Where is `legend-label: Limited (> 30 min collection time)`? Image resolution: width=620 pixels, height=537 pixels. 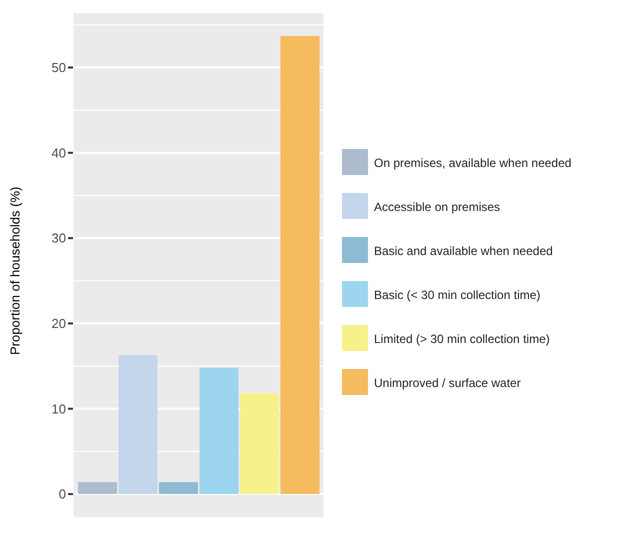 legend-label: Limited (> 30 min collection time) is located at coordinates (462, 339).